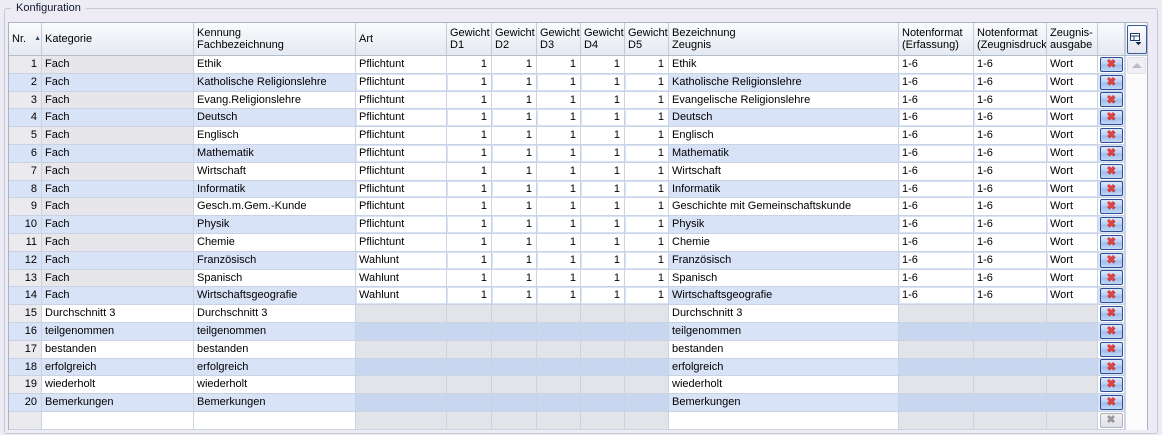 This screenshot has height=435, width=1162. I want to click on cell-bezeichnung: Chemie, so click(784, 242).